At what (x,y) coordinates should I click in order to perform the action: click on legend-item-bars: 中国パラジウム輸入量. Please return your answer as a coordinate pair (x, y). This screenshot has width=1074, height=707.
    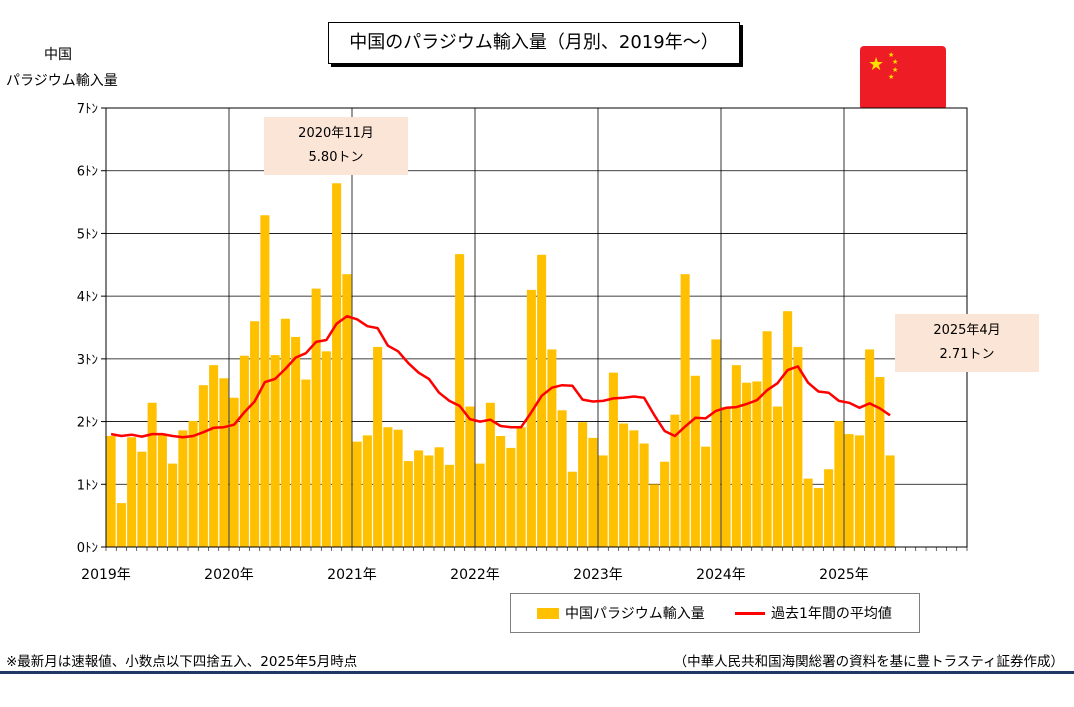
    Looking at the image, I should click on (621, 613).